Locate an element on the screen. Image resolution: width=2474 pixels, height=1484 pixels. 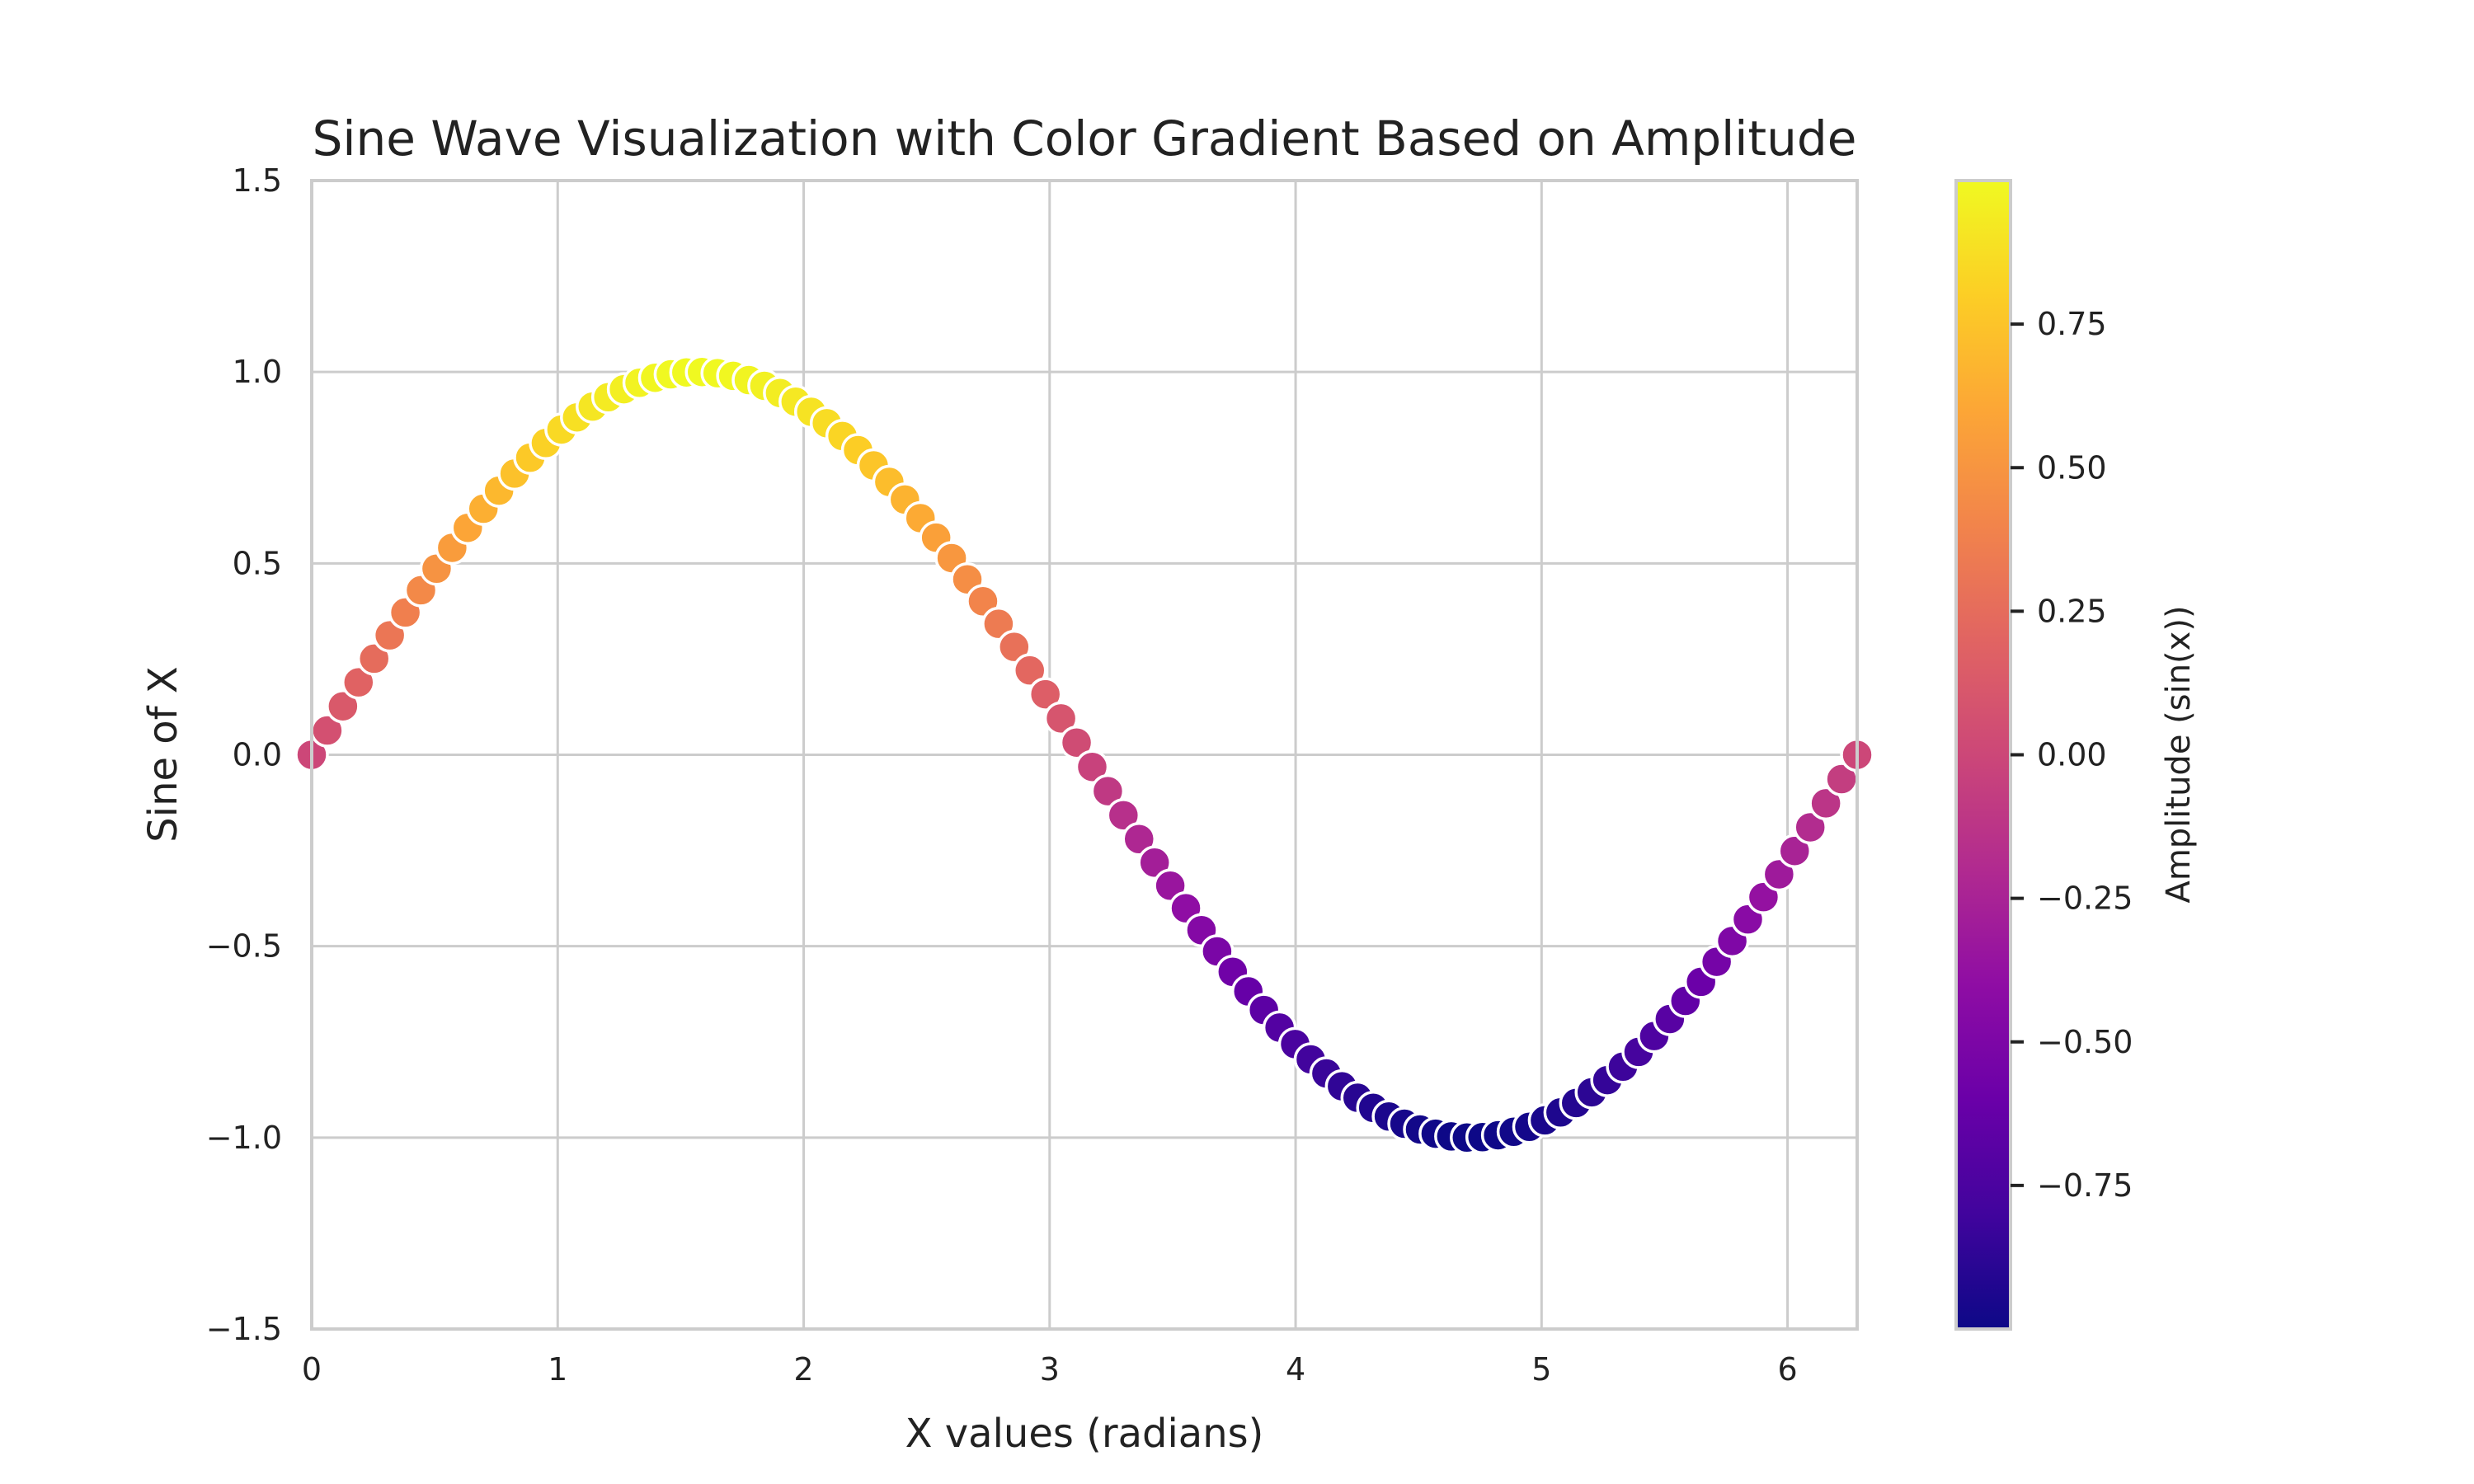
y-tick-labels: 1.5 1.0 0.5 0.0 −0.5 −1.0 −1.5 is located at coordinates (244, 754).